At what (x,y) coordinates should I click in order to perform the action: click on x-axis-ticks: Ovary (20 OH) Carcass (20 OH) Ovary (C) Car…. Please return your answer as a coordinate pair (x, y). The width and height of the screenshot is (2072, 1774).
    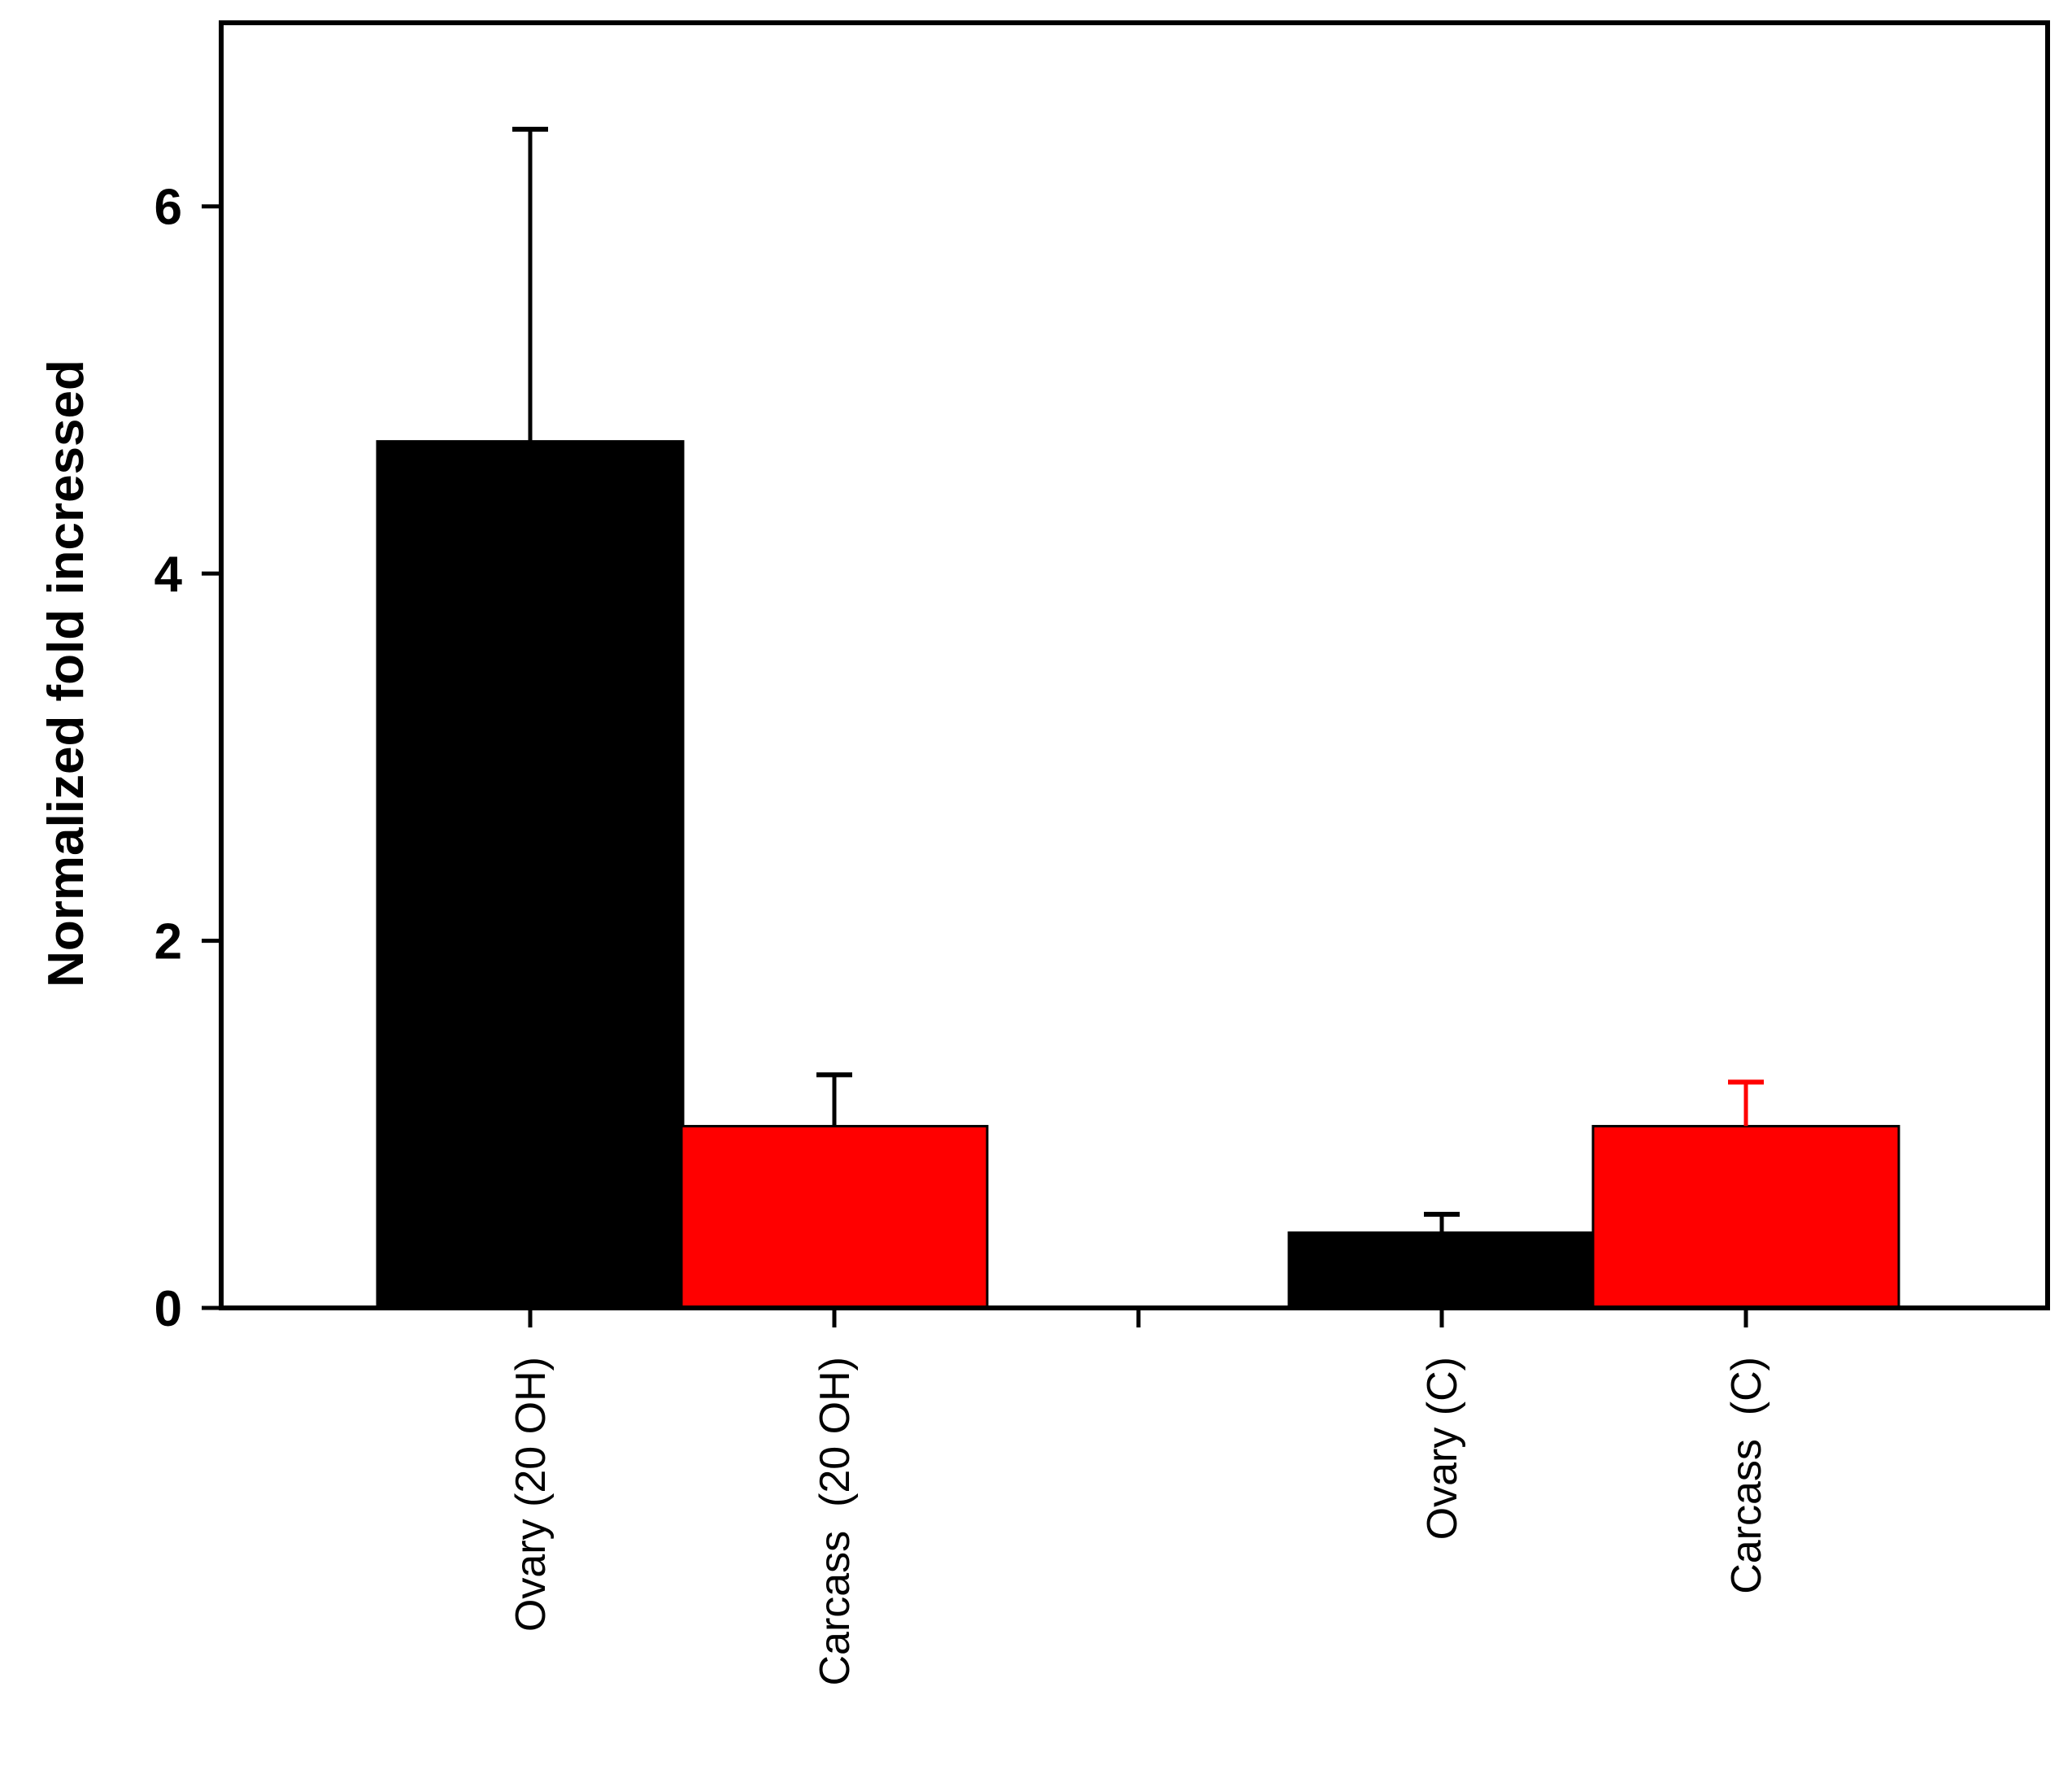
    Looking at the image, I should click on (1139, 1497).